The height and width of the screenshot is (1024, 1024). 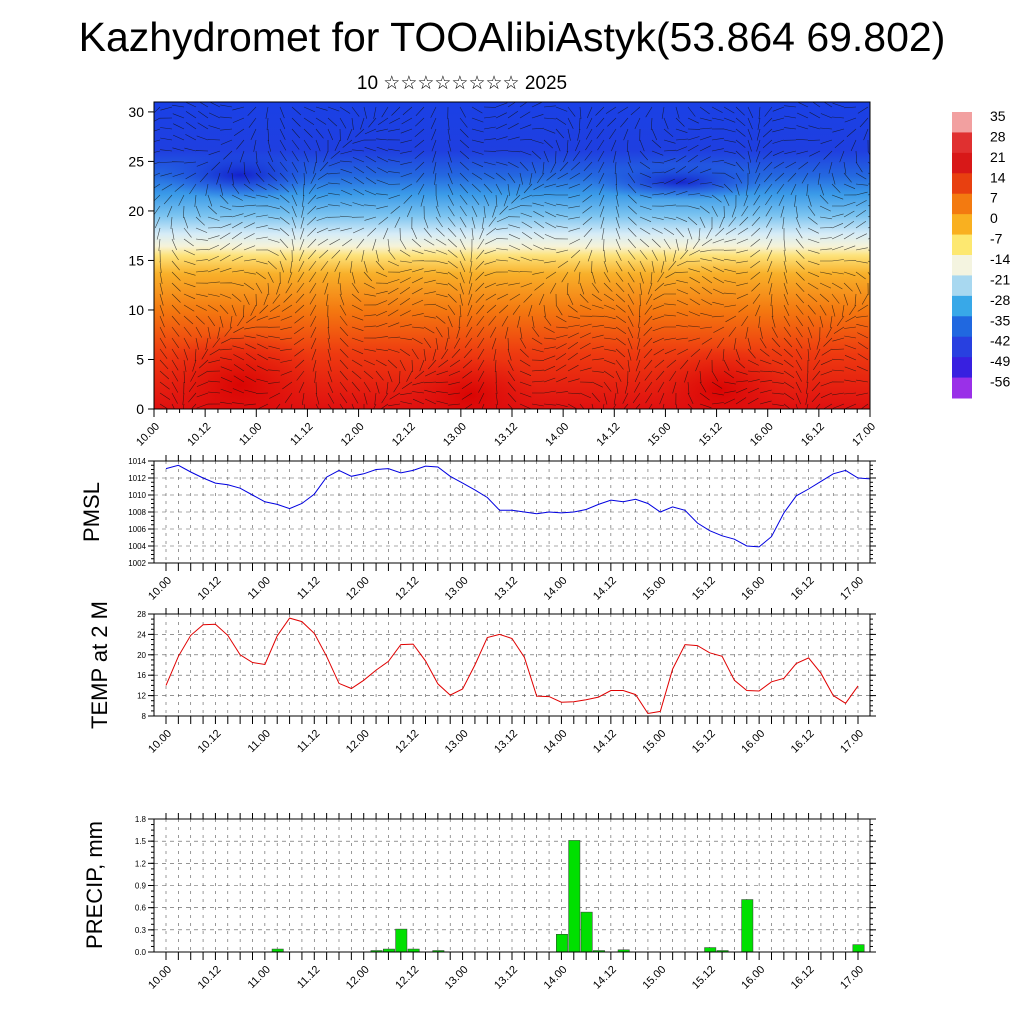 What do you see at coordinates (137, 461) in the screenshot?
I see `y-tick-label: 1014` at bounding box center [137, 461].